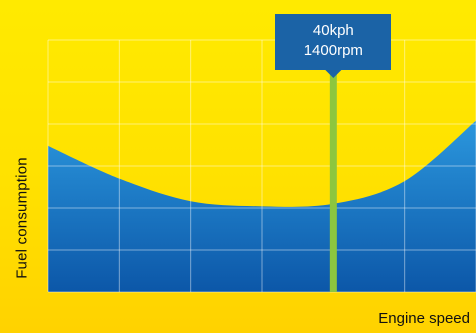  What do you see at coordinates (333, 74) in the screenshot?
I see `annotation-pointer` at bounding box center [333, 74].